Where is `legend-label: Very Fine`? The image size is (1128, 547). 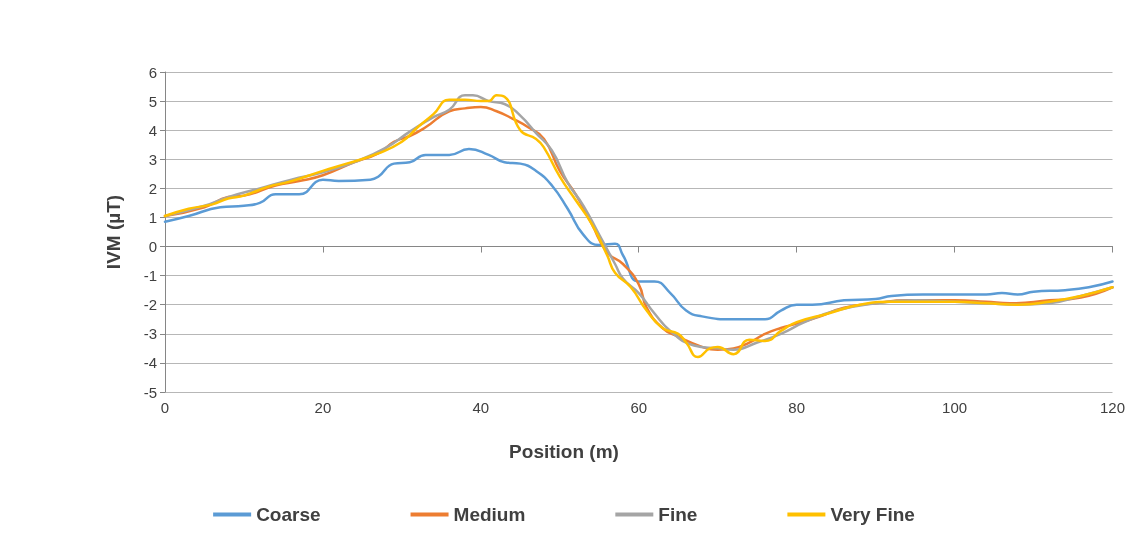
legend-label: Very Fine is located at coordinates (872, 514).